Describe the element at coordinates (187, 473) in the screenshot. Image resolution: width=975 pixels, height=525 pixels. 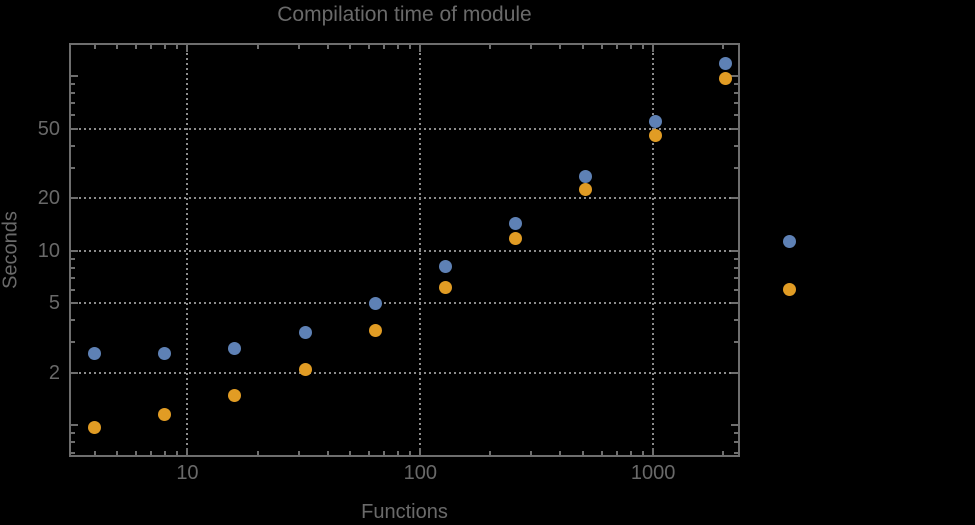
I see `x-tick-label-10: 10` at that location.